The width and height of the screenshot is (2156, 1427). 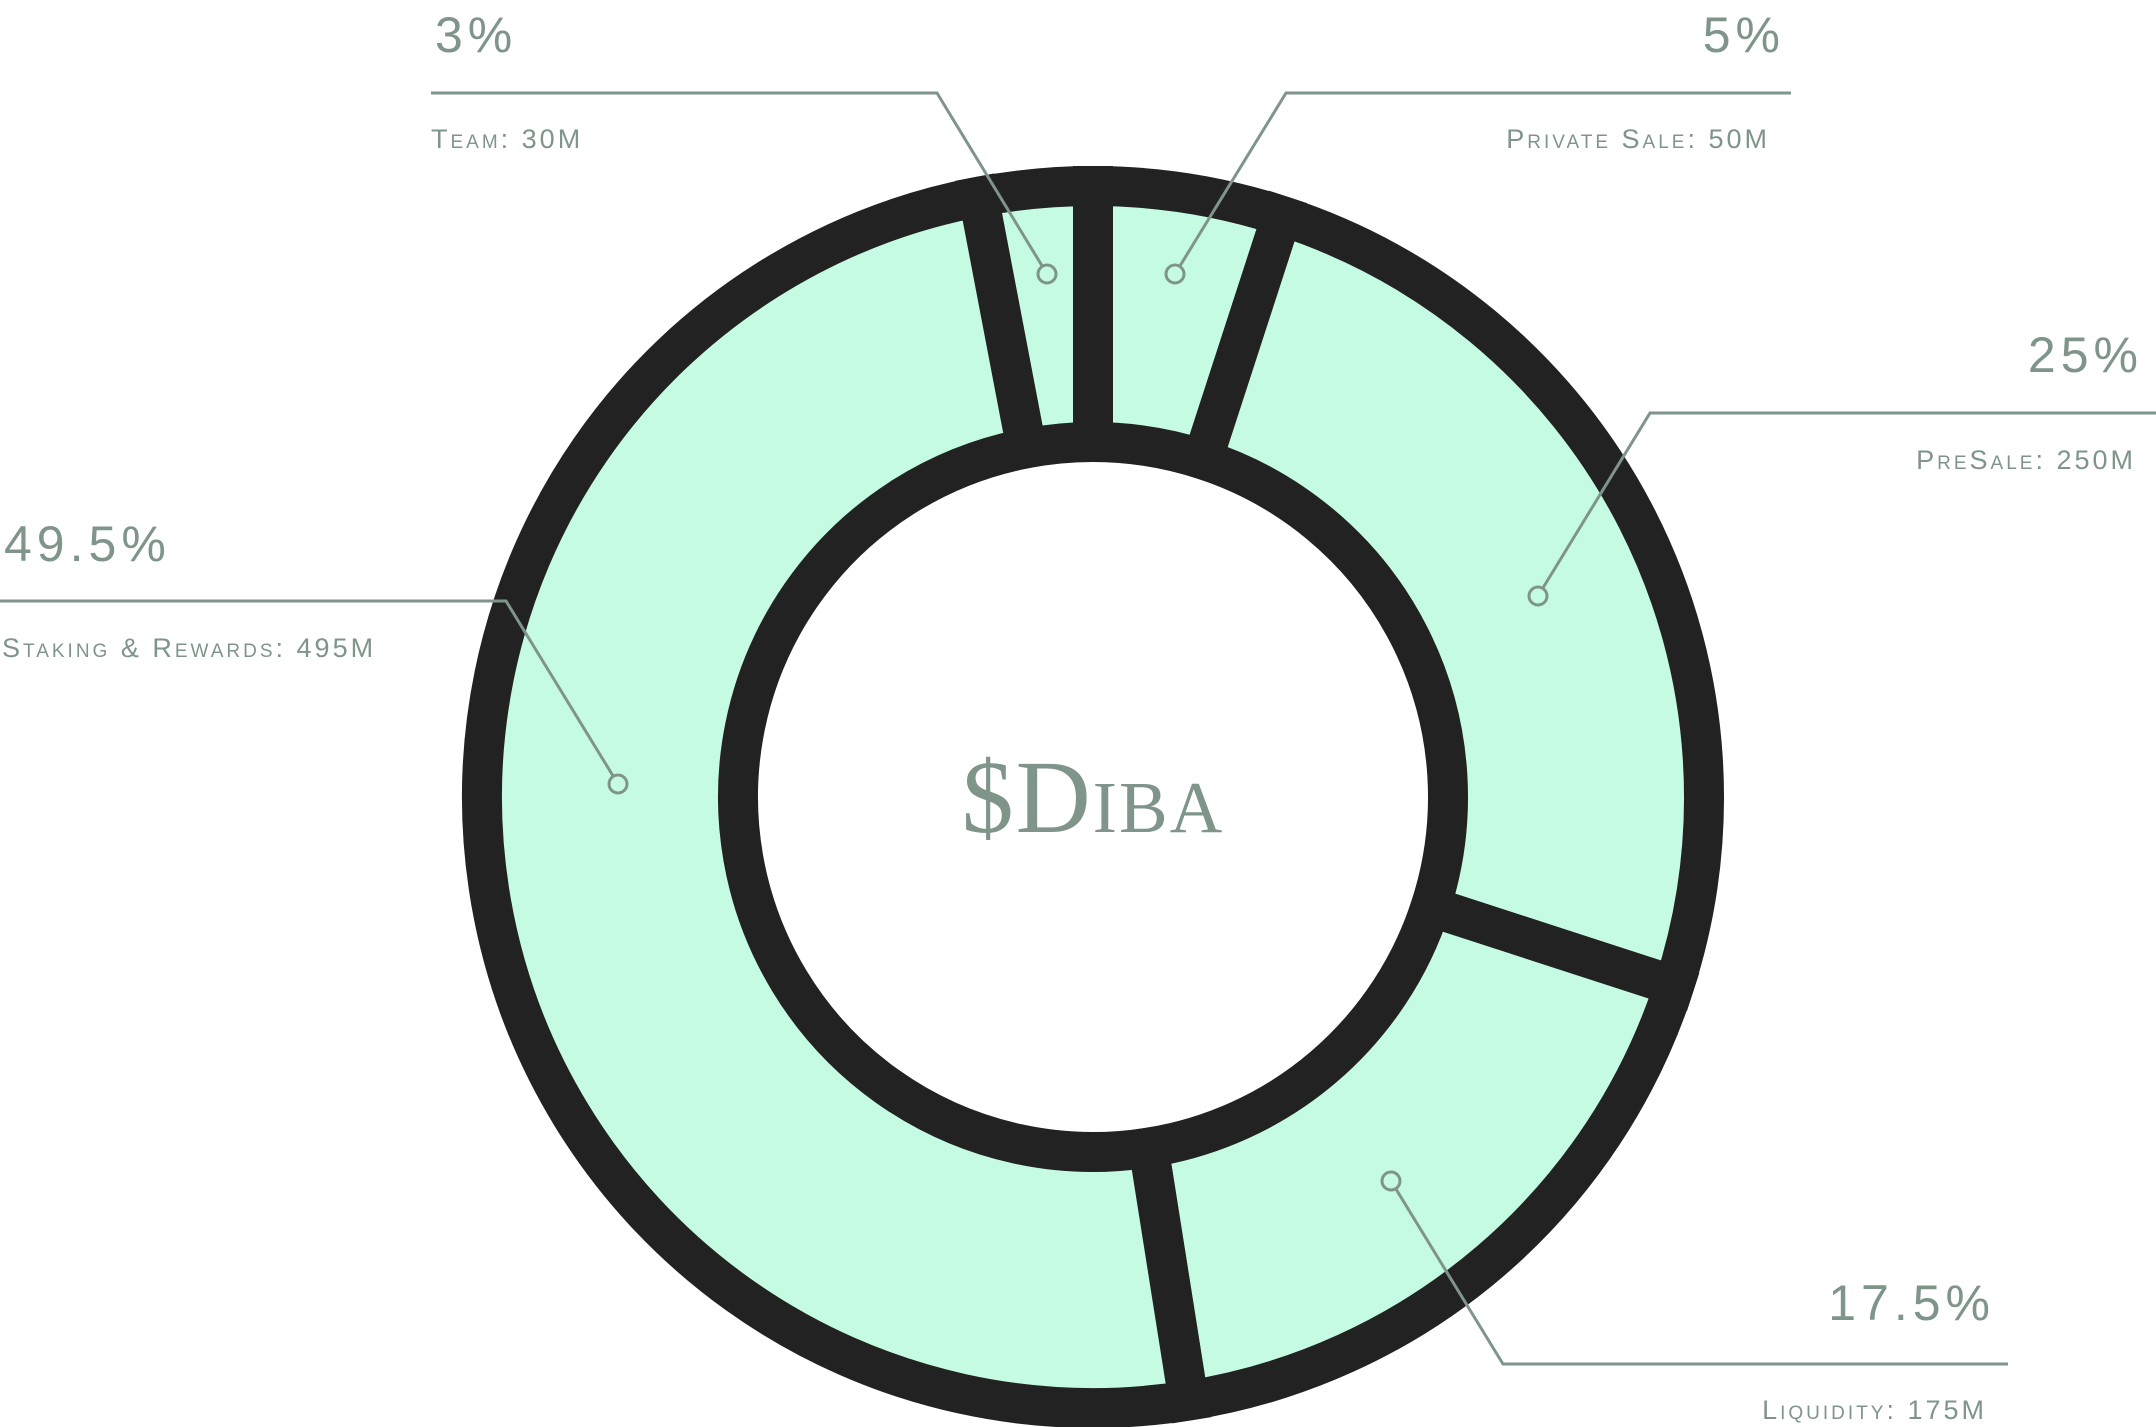 I want to click on percent-label-staking-rewards: 49.5%, so click(x=87, y=544).